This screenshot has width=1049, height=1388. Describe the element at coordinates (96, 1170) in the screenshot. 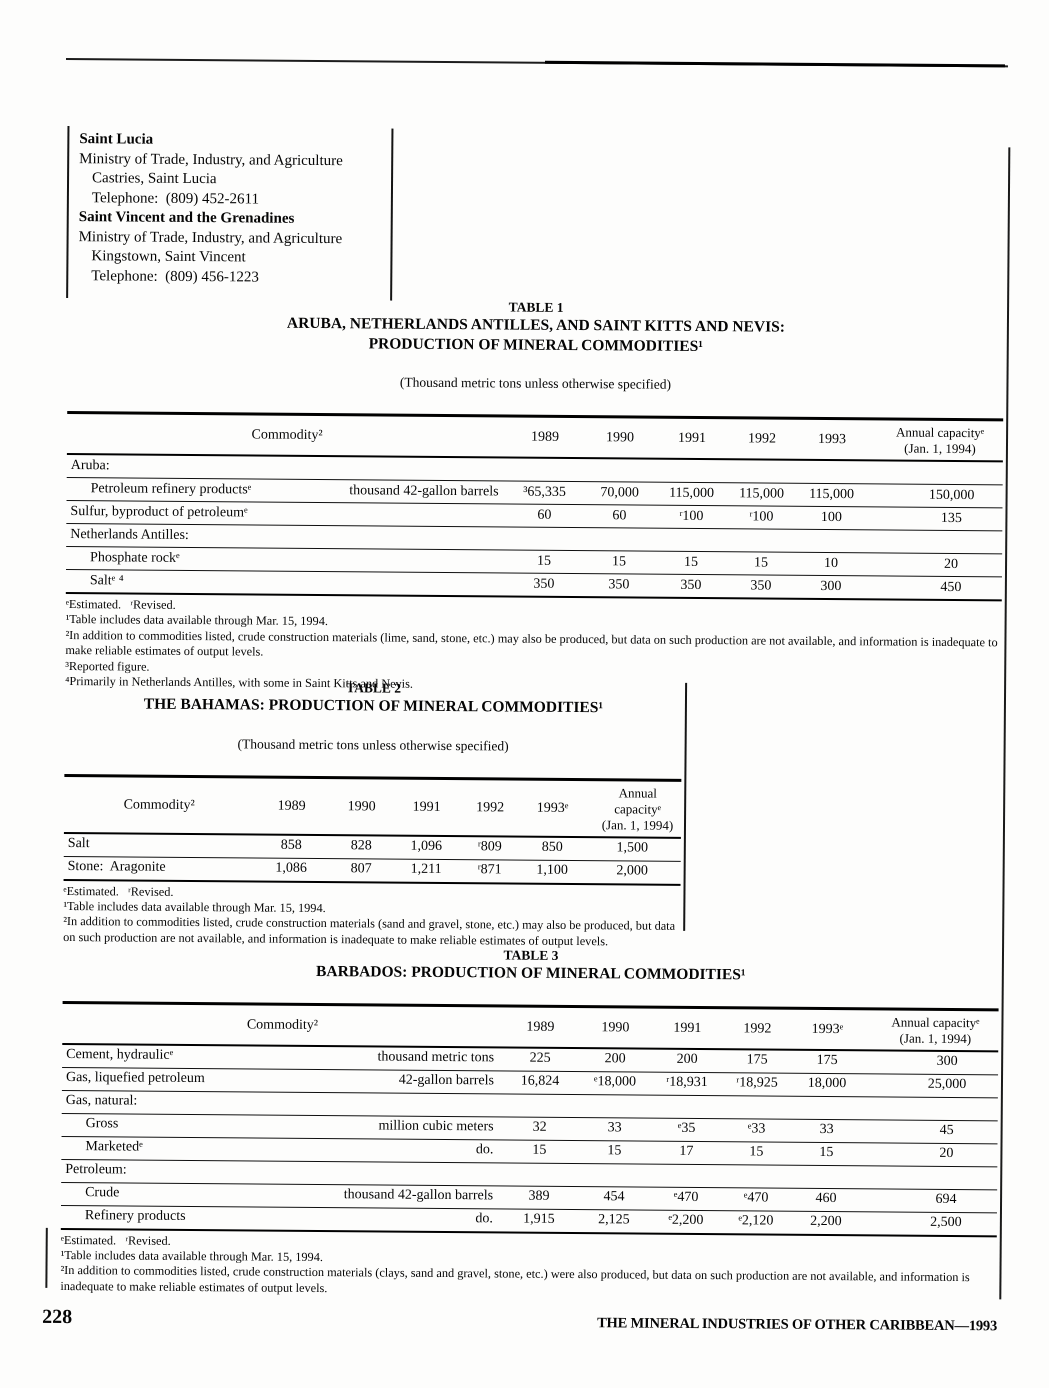

I see `group-label: Petroleum:` at that location.